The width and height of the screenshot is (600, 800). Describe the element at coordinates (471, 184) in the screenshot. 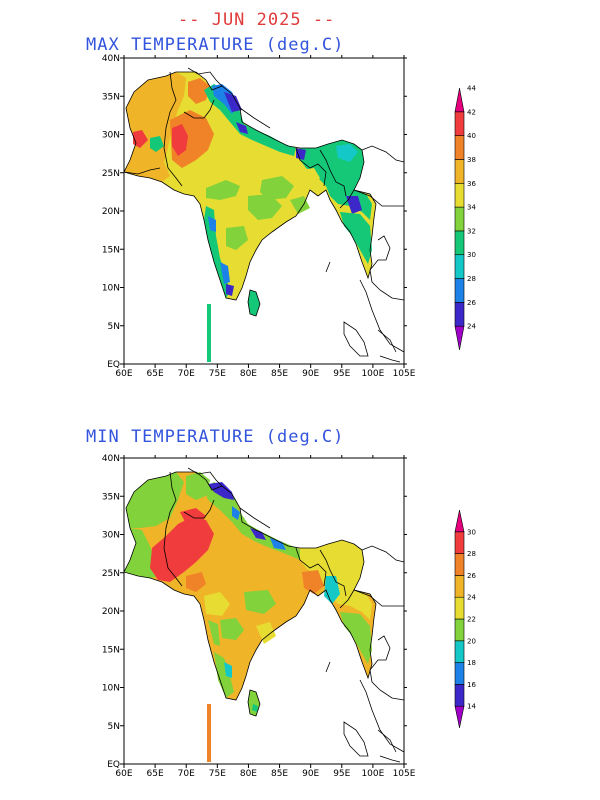

I see `colorbar-label: 36` at that location.